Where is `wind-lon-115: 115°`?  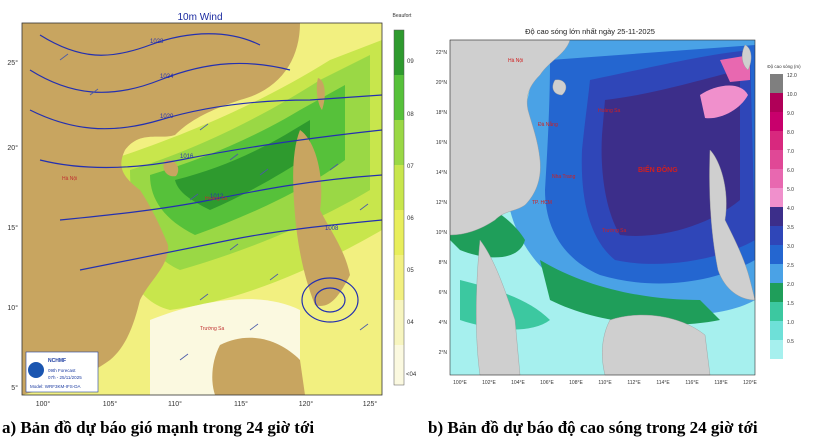 wind-lon-115: 115° is located at coordinates (241, 404).